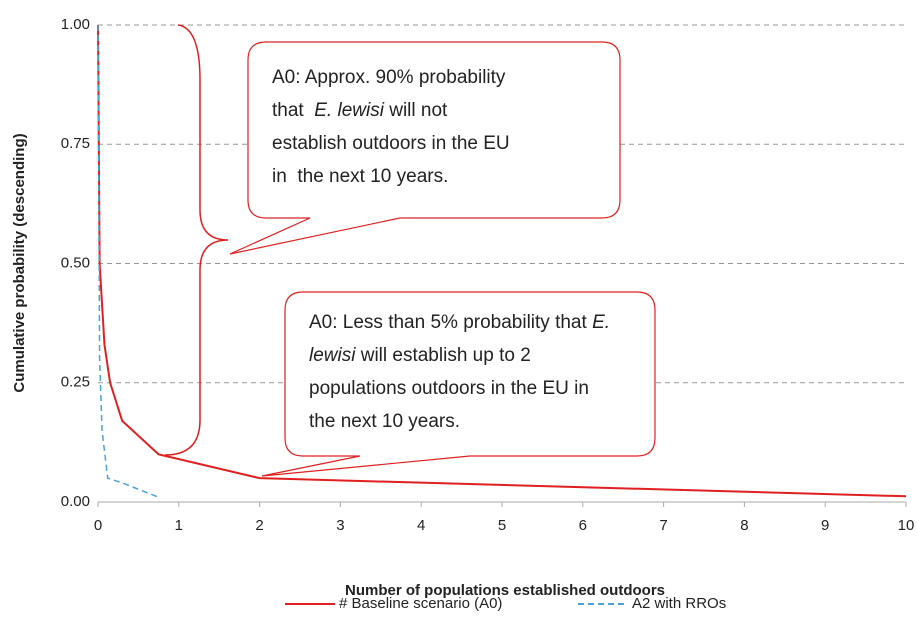 The width and height of the screenshot is (917, 633). I want to click on y-tick-label: 0.50, so click(75, 262).